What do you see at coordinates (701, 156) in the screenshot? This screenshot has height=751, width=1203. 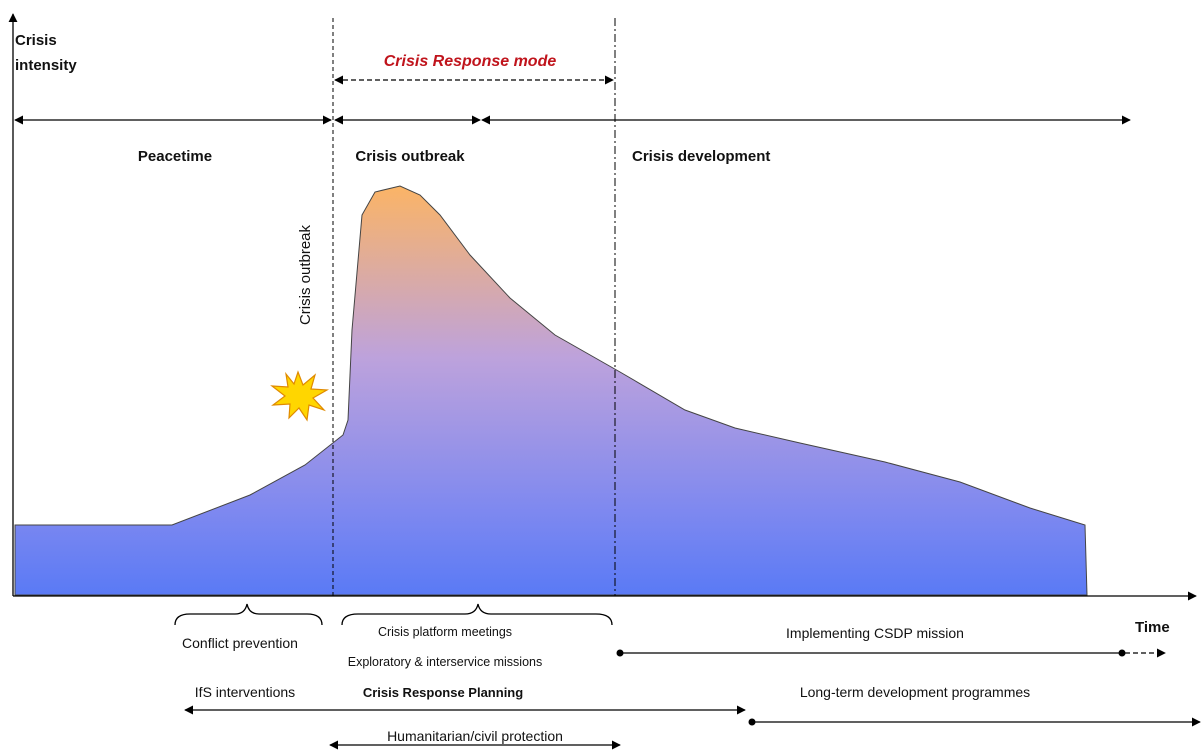 I see `phase-label: Crisis development` at bounding box center [701, 156].